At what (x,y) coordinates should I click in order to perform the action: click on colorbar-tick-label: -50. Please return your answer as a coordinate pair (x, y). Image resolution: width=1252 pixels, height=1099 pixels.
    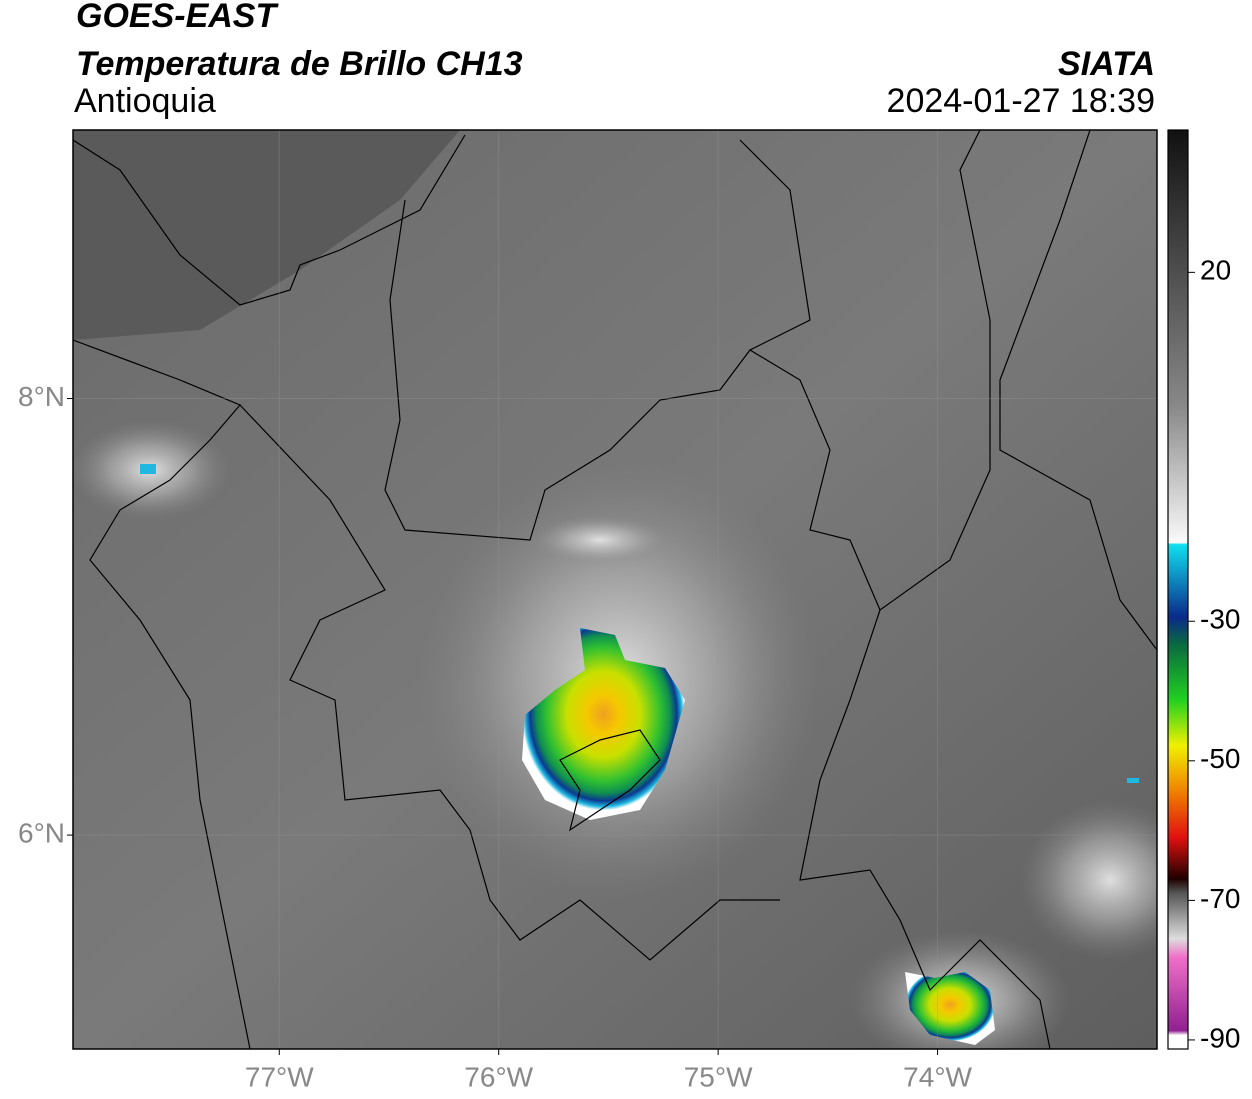
    Looking at the image, I should click on (1220, 758).